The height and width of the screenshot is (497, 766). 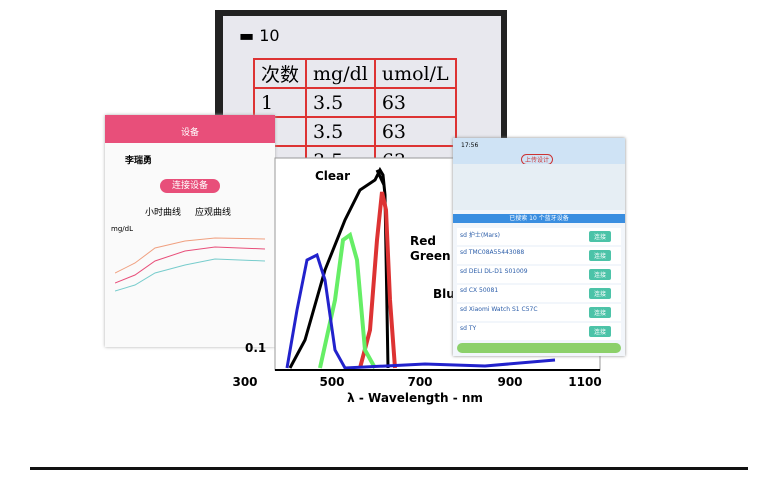 I want to click on device-item: sd TMC08A55443088 连接, so click(x=539, y=255).